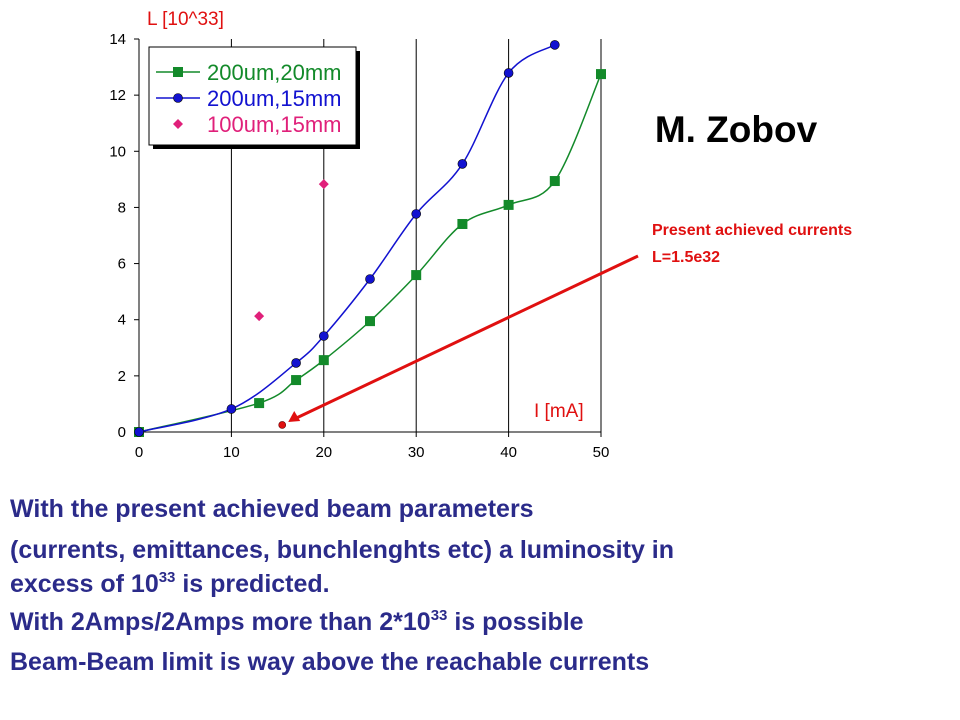 The height and width of the screenshot is (720, 960). Describe the element at coordinates (122, 320) in the screenshot. I see `y-tick-label: 4` at that location.